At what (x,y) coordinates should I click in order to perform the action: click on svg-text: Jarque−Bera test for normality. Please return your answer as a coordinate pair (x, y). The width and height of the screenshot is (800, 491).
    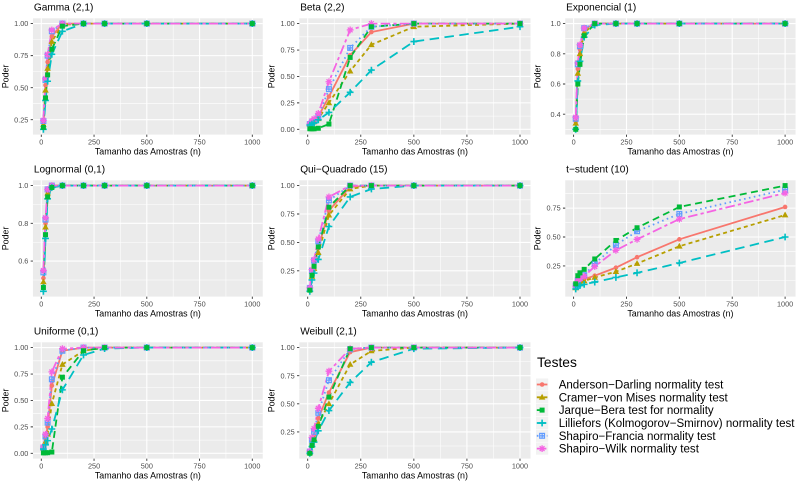
    Looking at the image, I should click on (636, 411).